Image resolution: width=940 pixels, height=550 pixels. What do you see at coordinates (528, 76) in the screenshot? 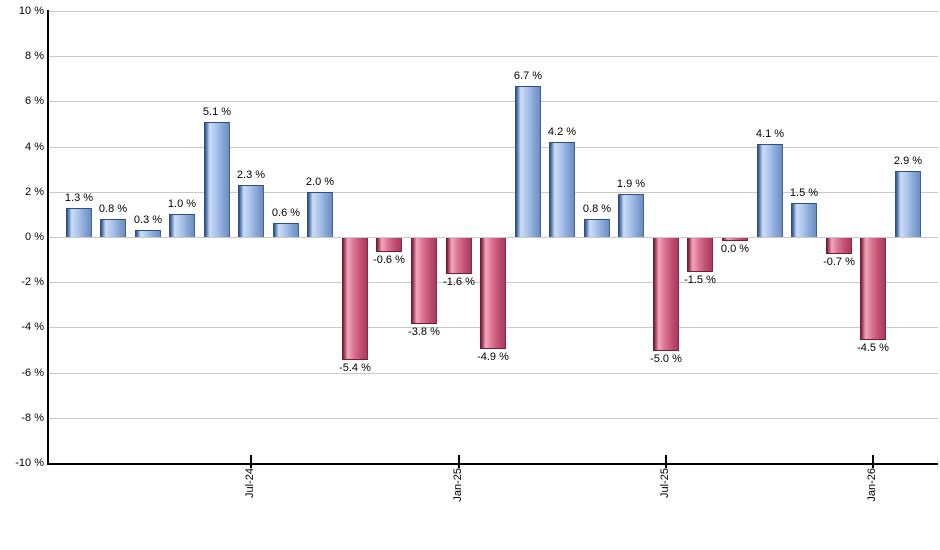
I see `bar-value-label: 6.7 %` at bounding box center [528, 76].